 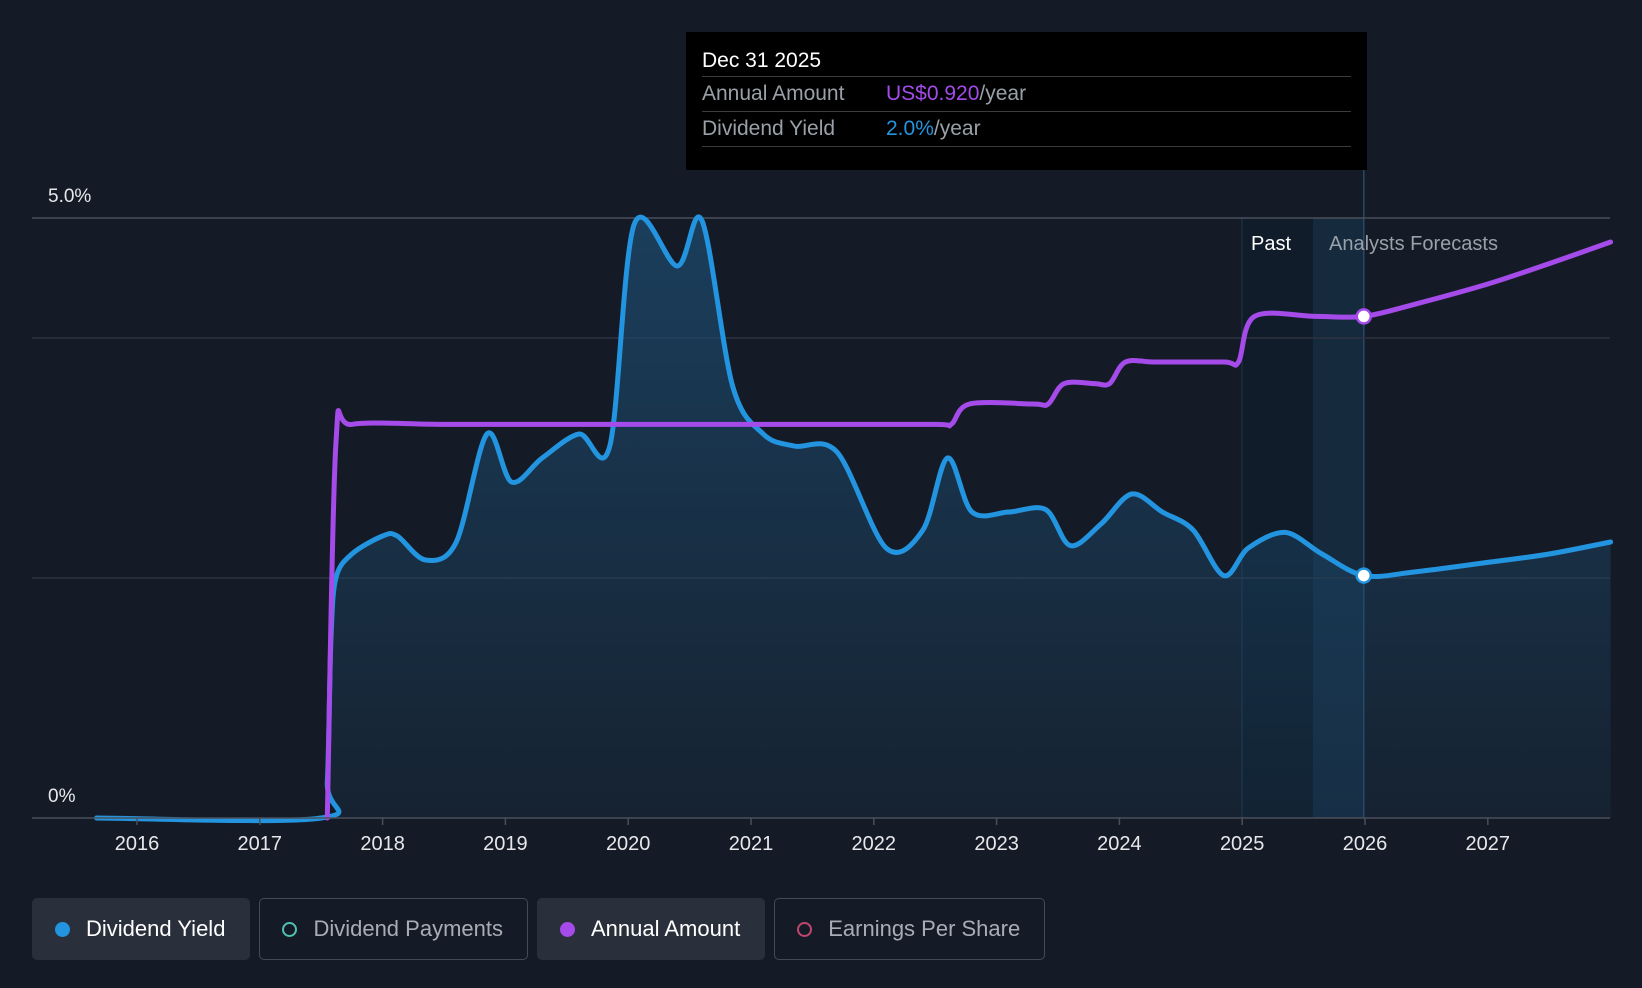 What do you see at coordinates (751, 844) in the screenshot?
I see `x-tick-label: 2021` at bounding box center [751, 844].